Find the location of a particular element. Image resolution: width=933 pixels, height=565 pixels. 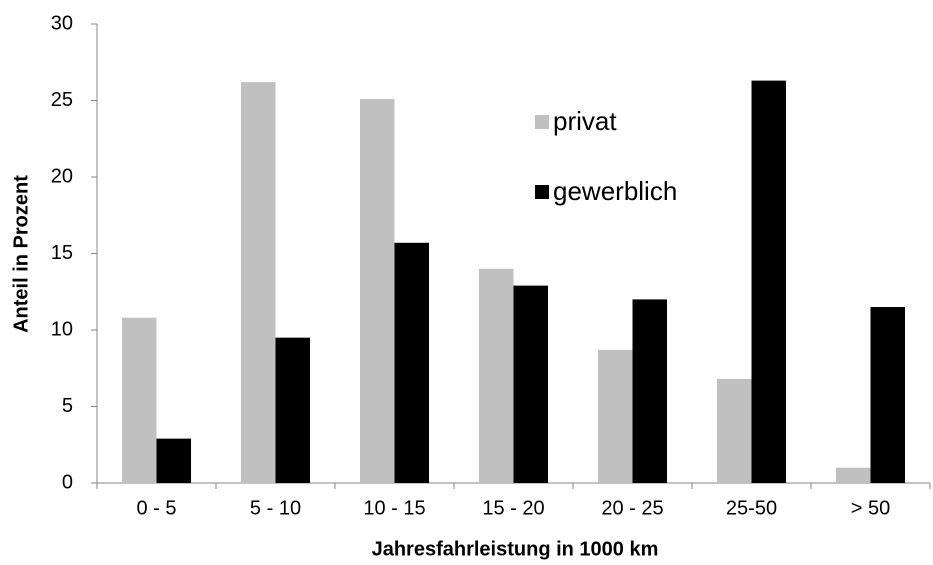

y-tick-label: 10 is located at coordinates (62, 329).